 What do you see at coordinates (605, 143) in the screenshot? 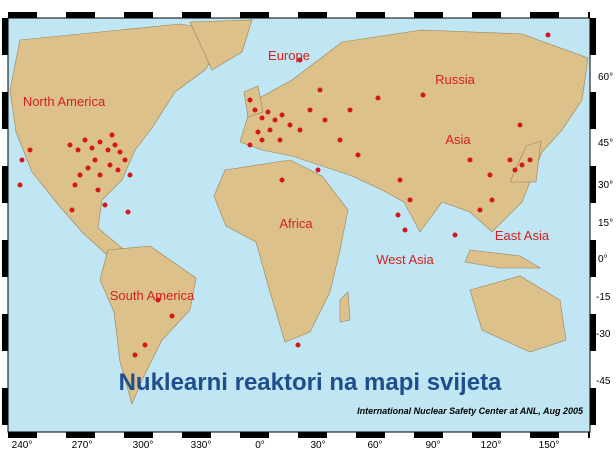
I see `latitude-label: 45°` at bounding box center [605, 143].